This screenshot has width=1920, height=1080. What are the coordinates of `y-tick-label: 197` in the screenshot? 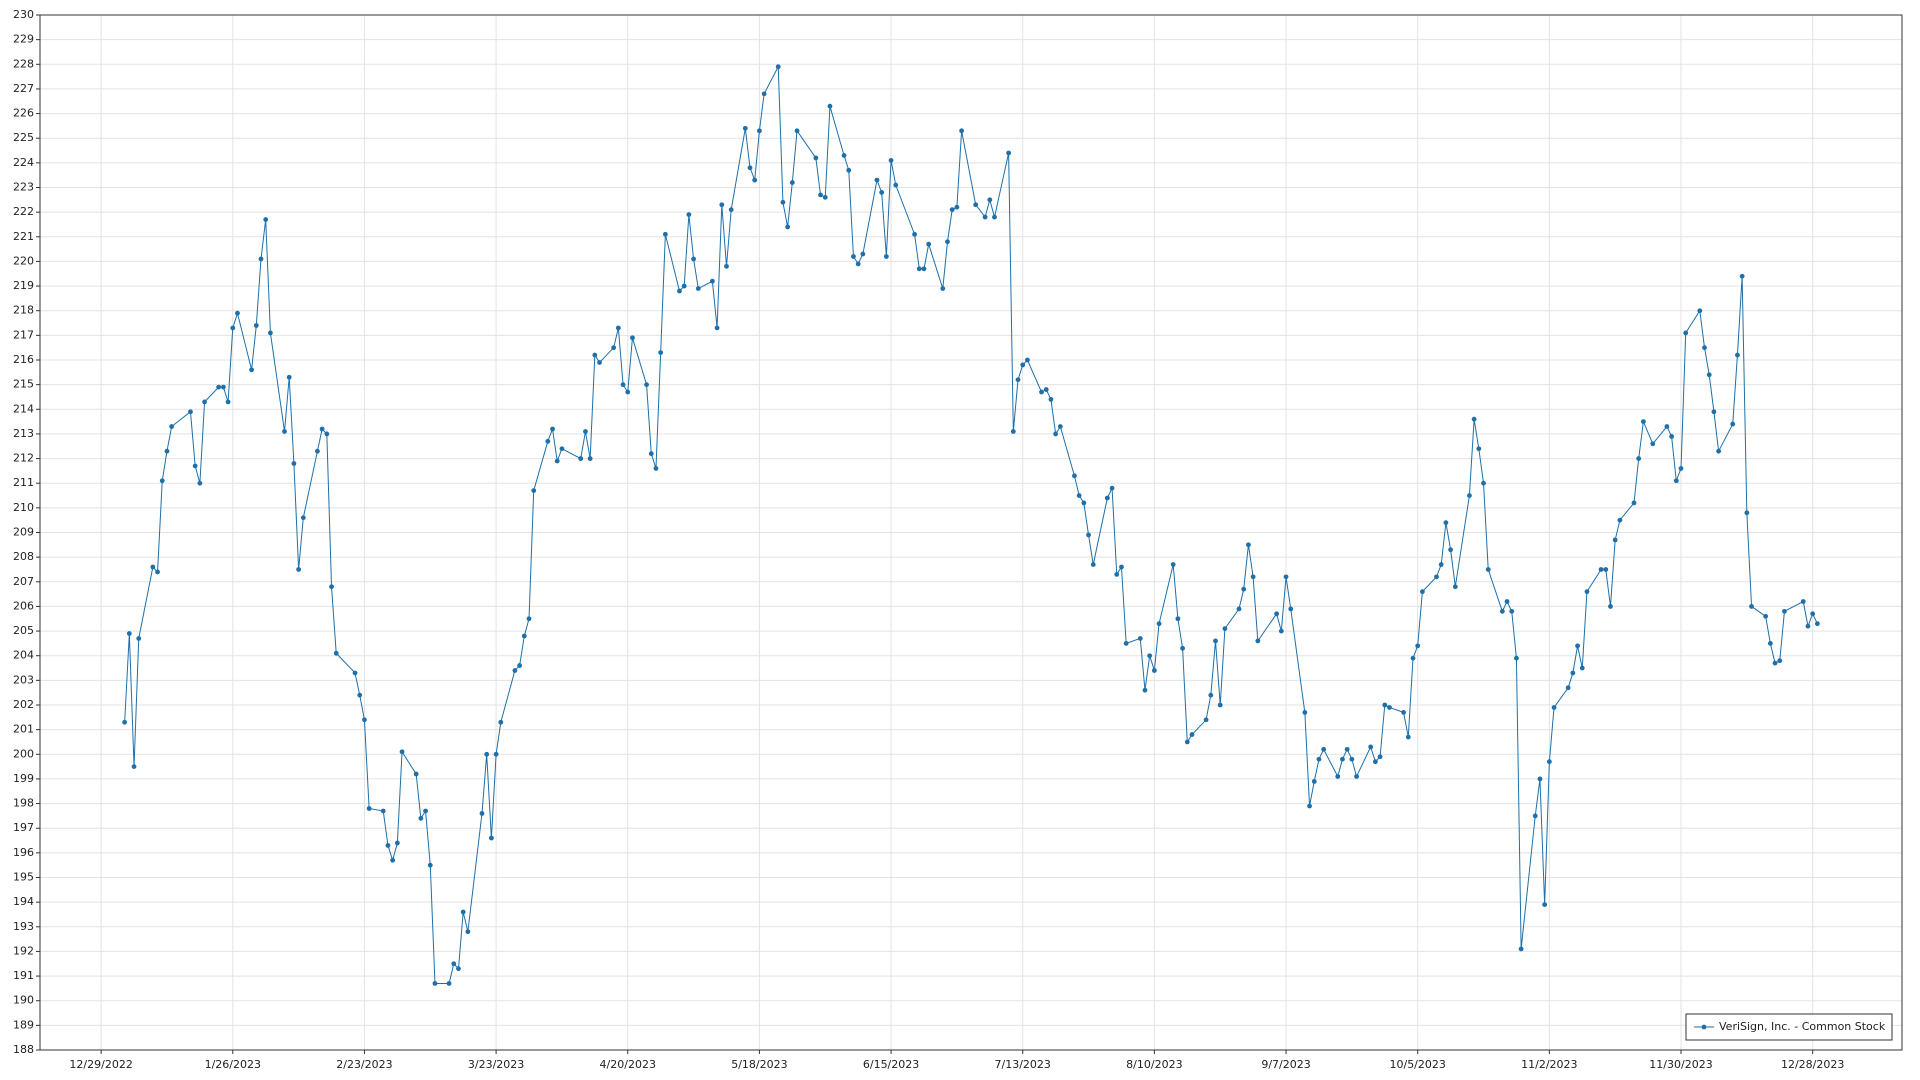 It's located at (23, 827).